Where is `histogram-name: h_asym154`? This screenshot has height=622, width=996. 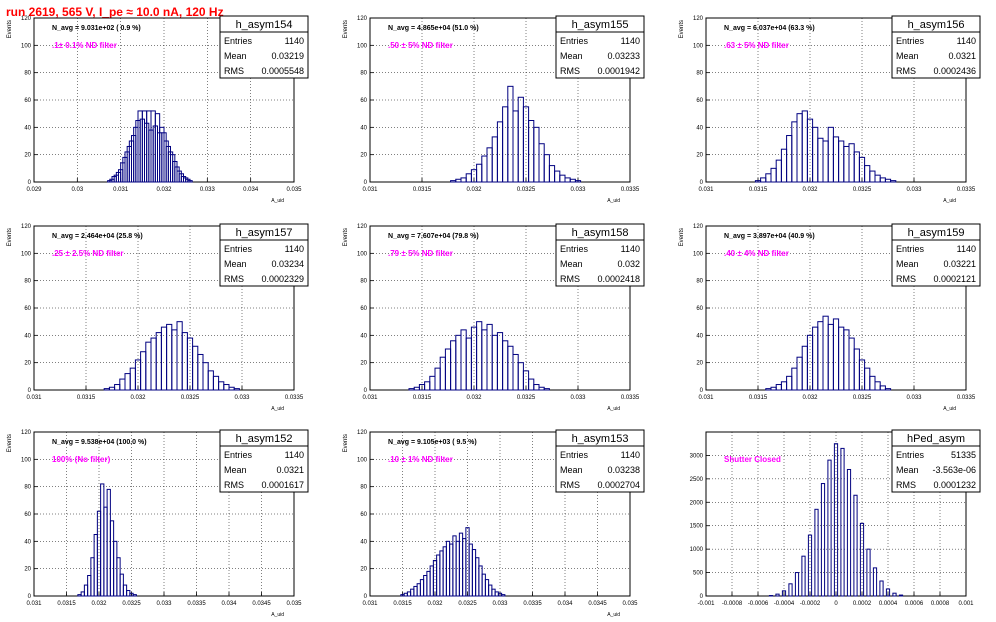
histogram-name: h_asym154 is located at coordinates (264, 25).